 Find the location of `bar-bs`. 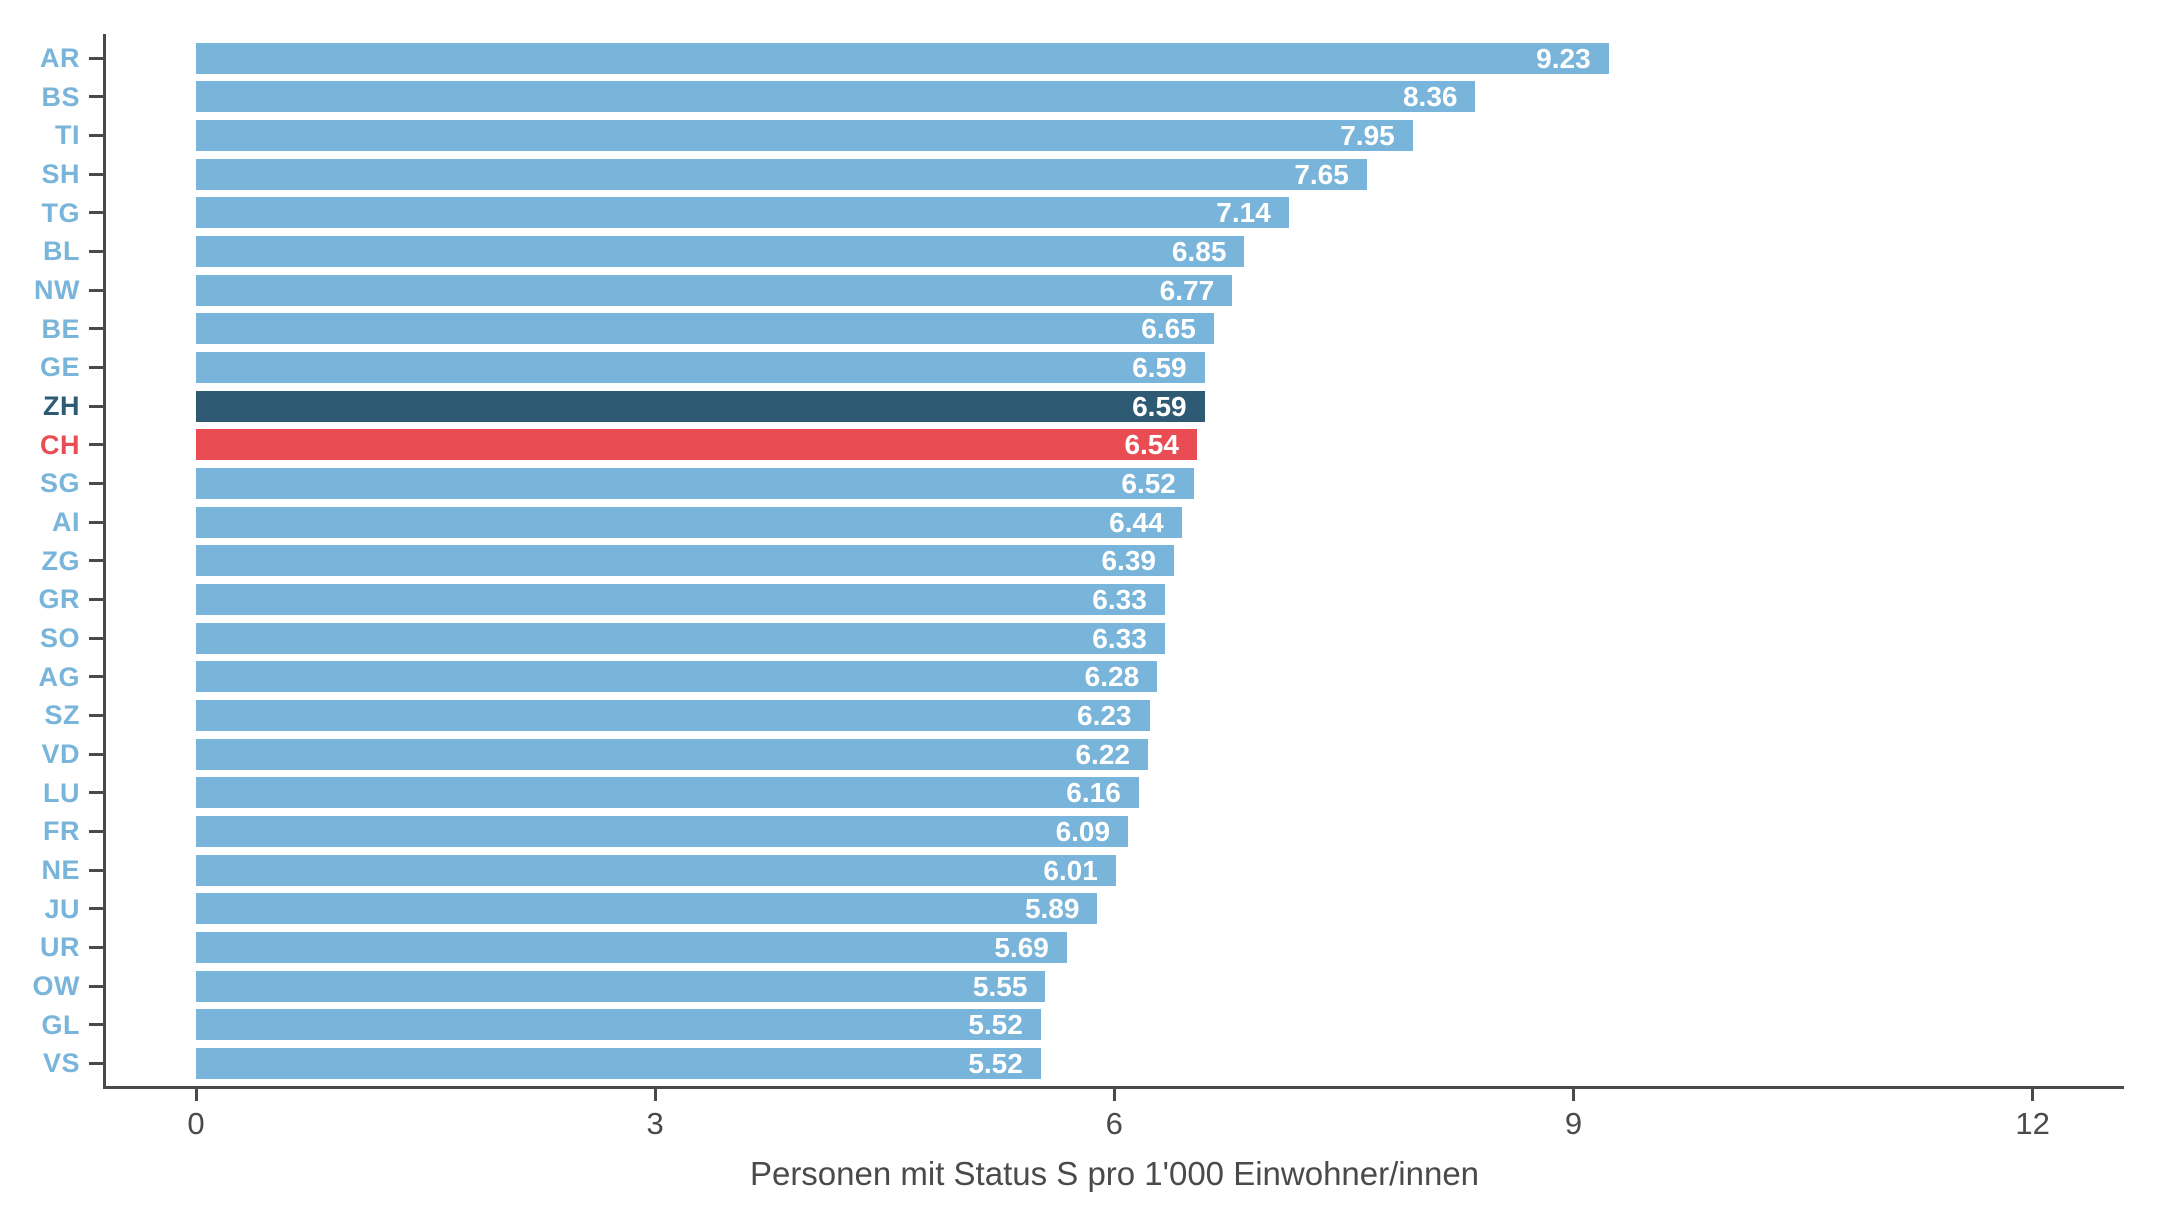

bar-bs is located at coordinates (836, 97).